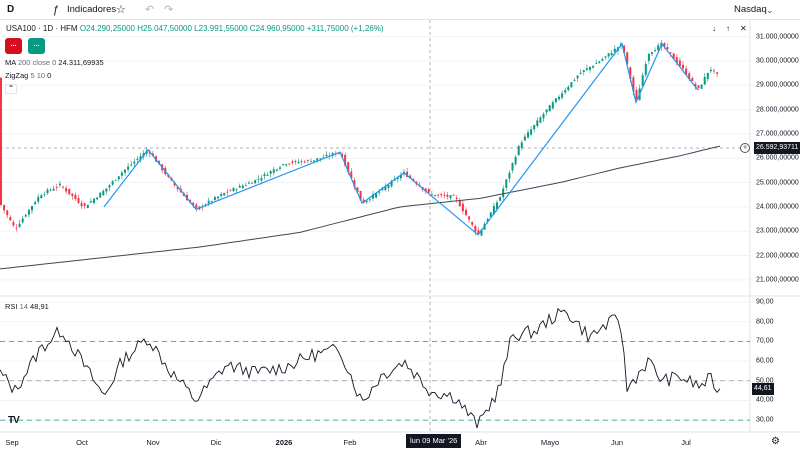 This screenshot has height=450, width=800. What do you see at coordinates (777, 280) in the screenshot?
I see `price-axis-label: 21.000,00000` at bounding box center [777, 280].